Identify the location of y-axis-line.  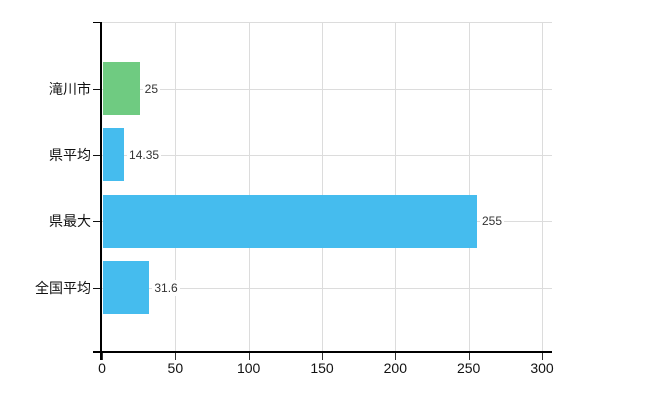
(101, 191).